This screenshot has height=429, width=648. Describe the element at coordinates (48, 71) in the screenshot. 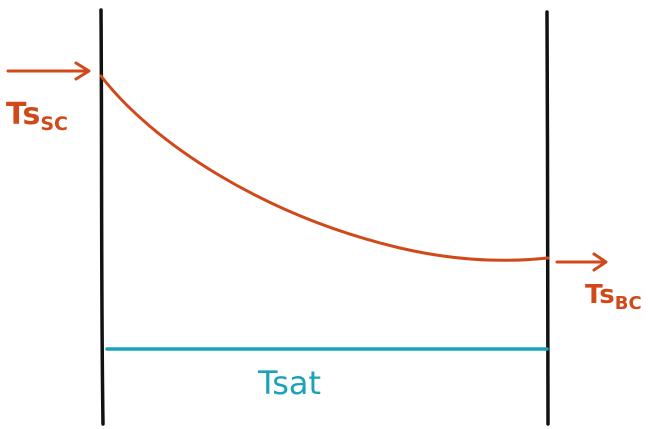

I see `inlet-arrow-icon` at that location.